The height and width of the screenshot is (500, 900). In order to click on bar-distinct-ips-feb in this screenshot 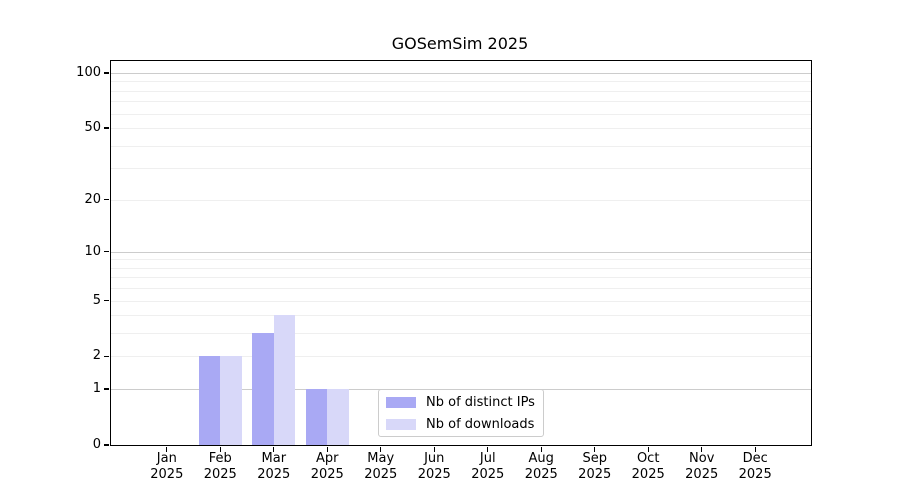, I will do `click(209, 400)`.